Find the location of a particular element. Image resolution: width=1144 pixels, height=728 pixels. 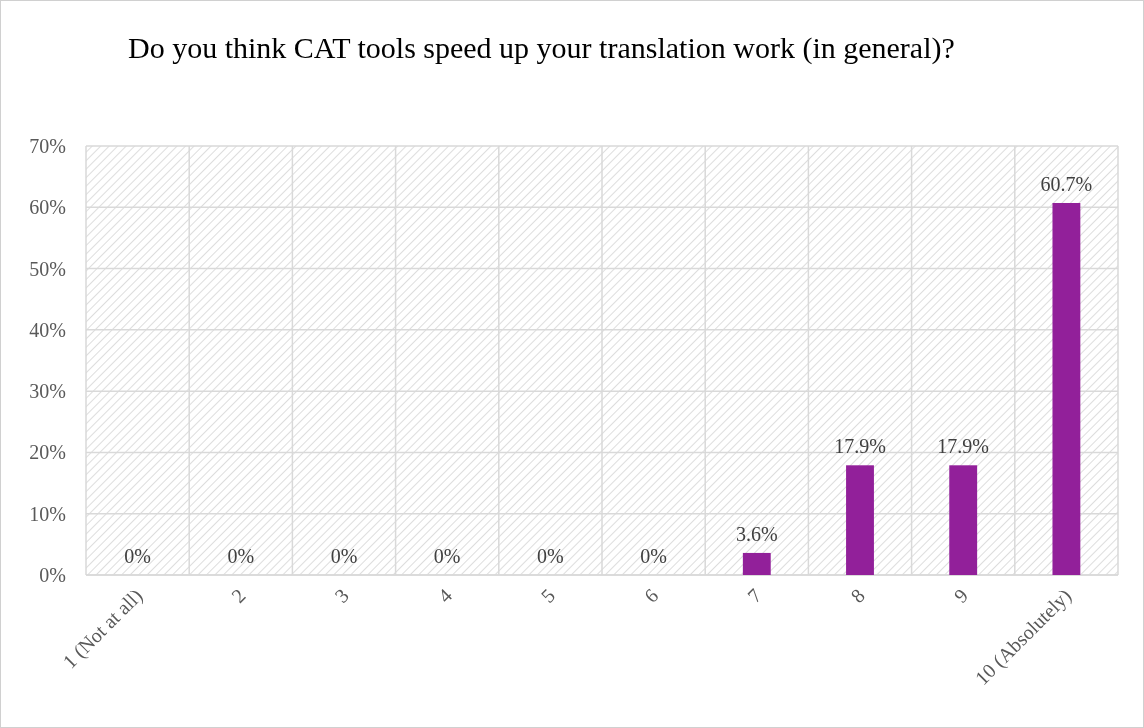

x-tick-label: 3 is located at coordinates (341, 595).